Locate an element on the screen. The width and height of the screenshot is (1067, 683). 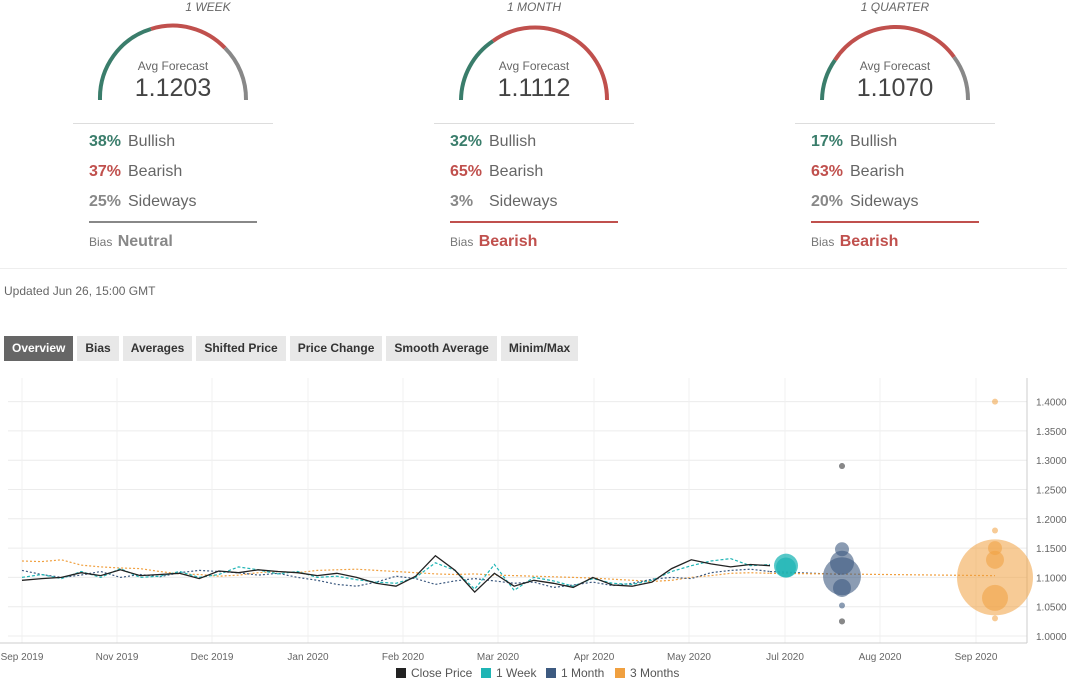
bullish-pct: 38% is located at coordinates (105, 141).